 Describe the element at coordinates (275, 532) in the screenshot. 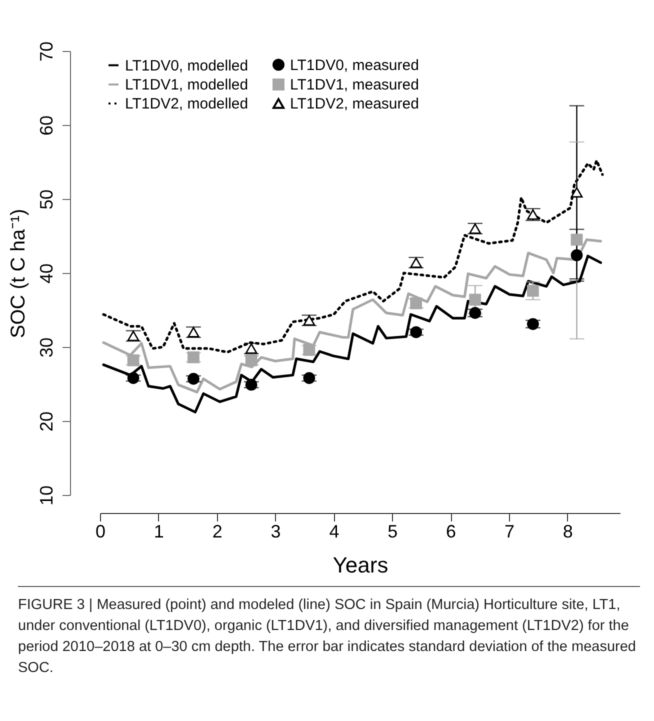

I see `x-tick-label: 3` at that location.